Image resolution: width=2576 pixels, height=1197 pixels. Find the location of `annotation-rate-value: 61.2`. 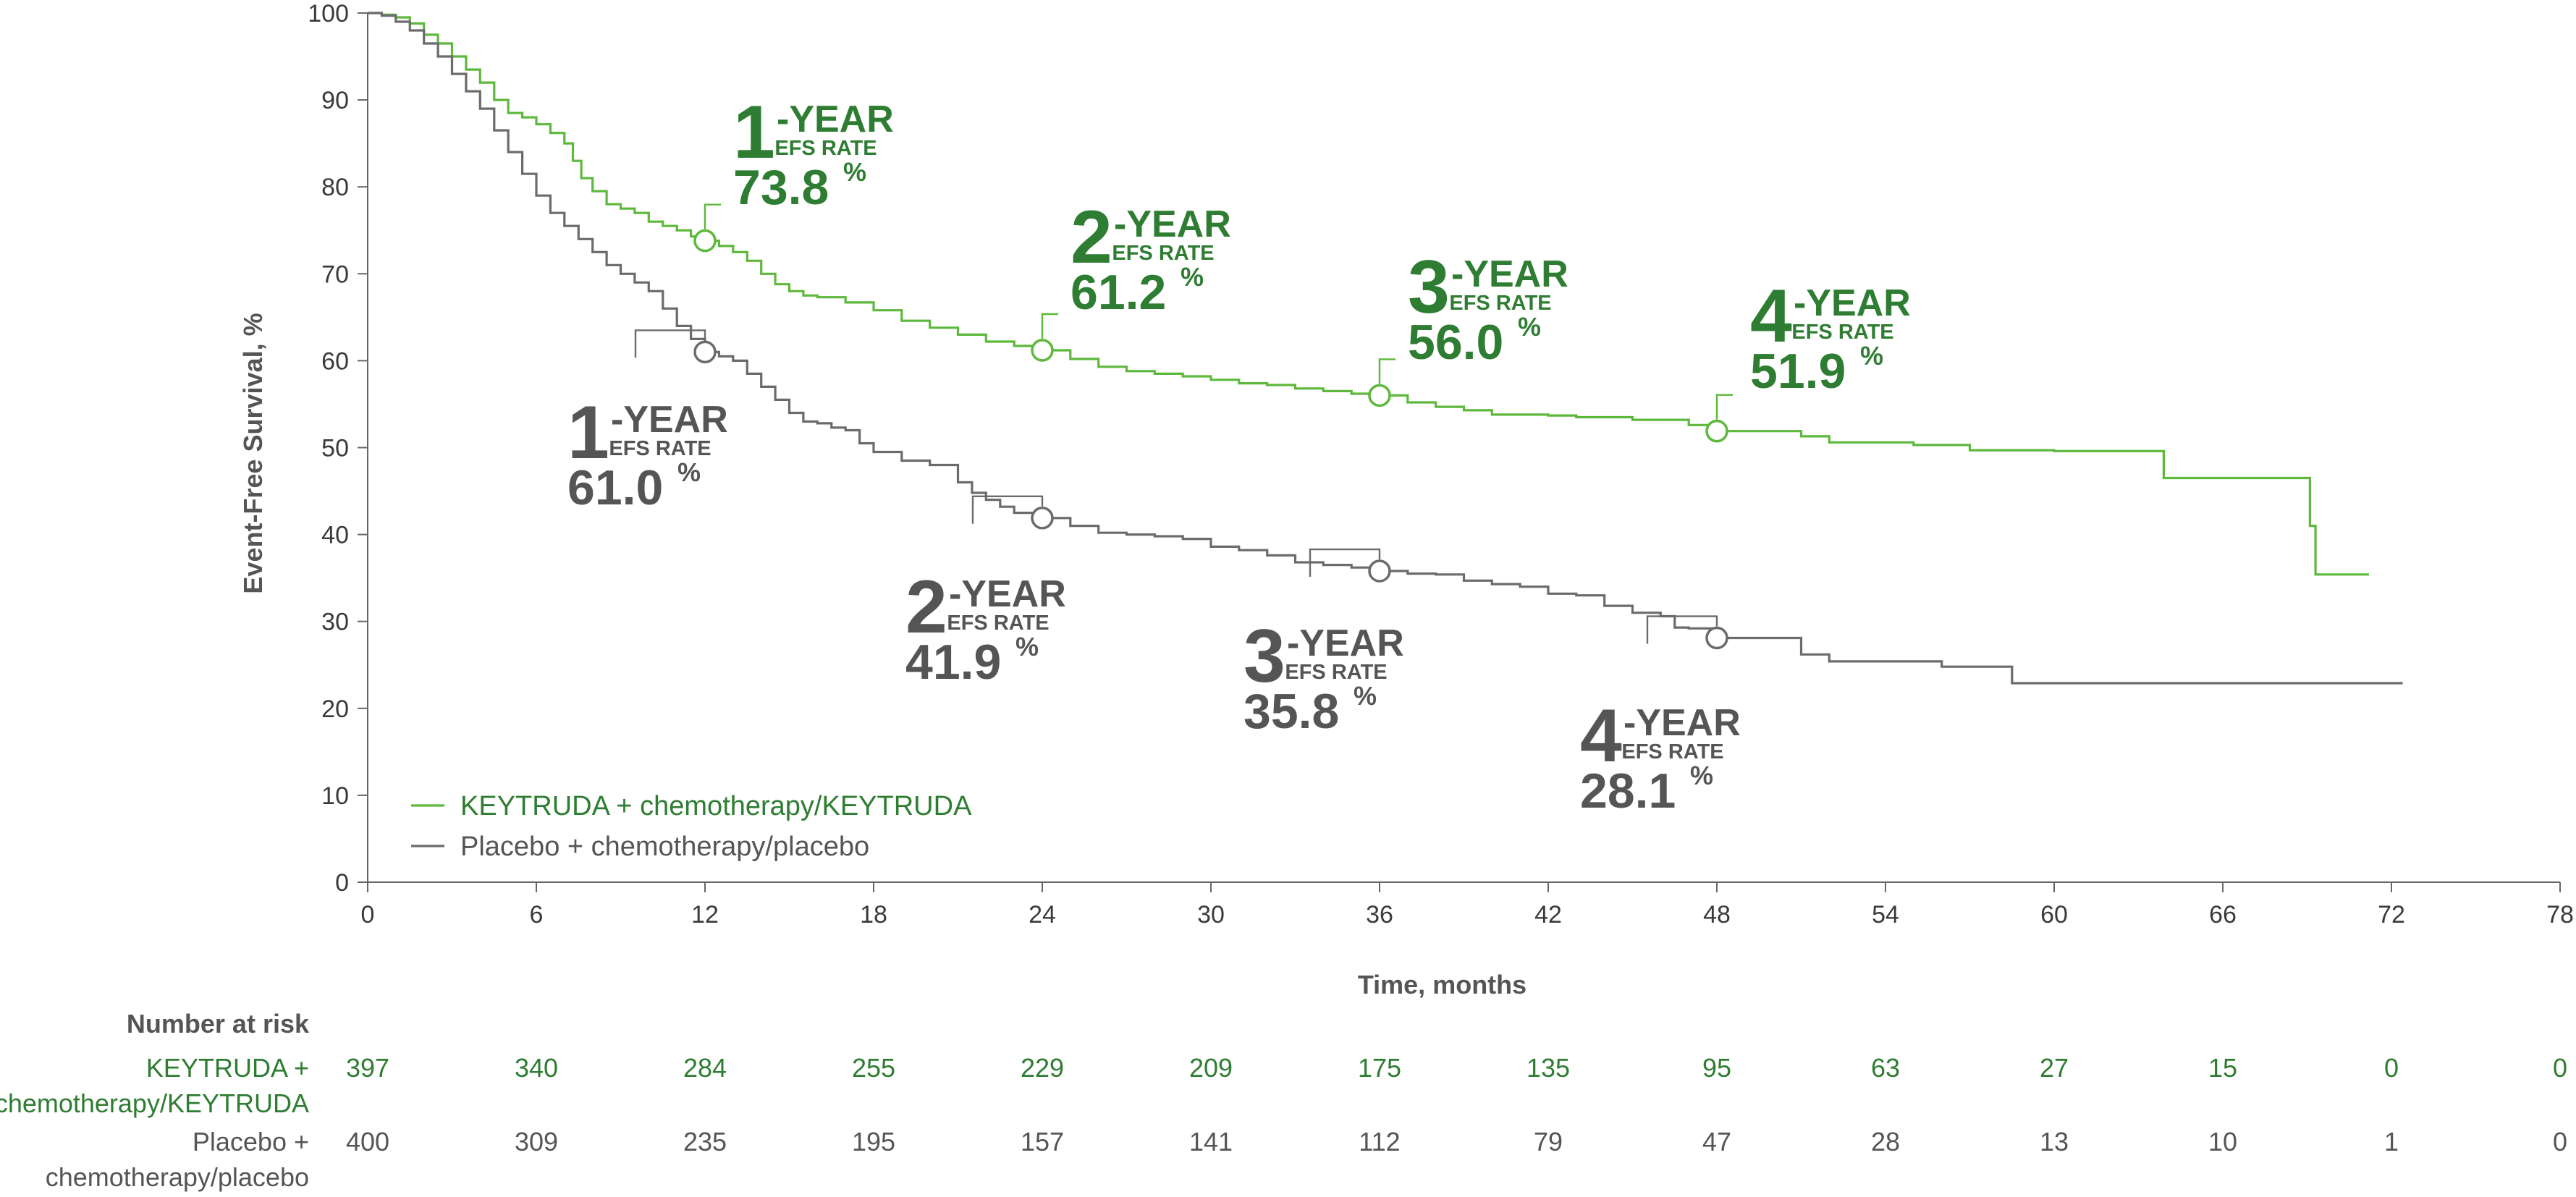

annotation-rate-value: 61.2 is located at coordinates (1118, 292).